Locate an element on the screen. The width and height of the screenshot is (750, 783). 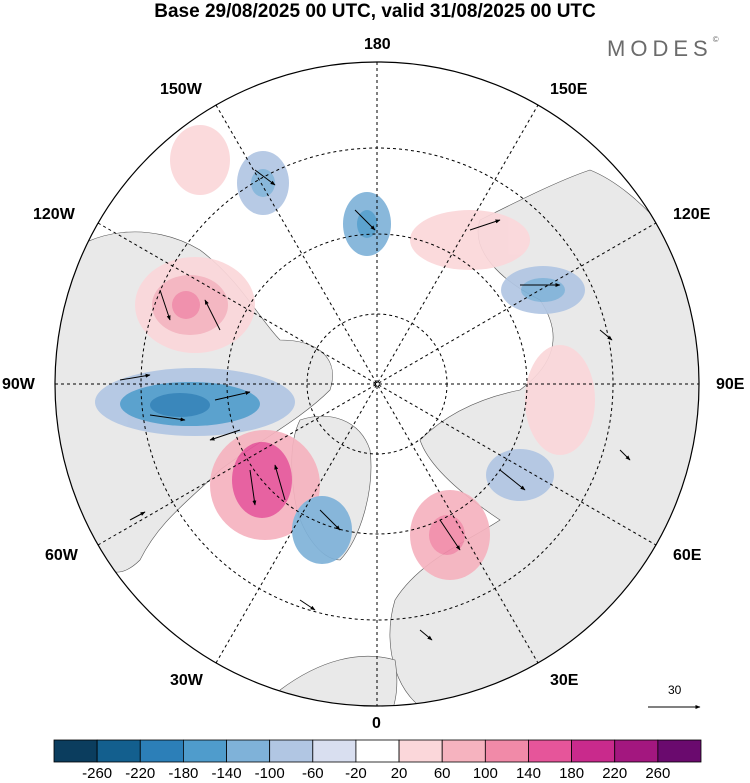
lon-label-150w: 150W is located at coordinates (181, 89).